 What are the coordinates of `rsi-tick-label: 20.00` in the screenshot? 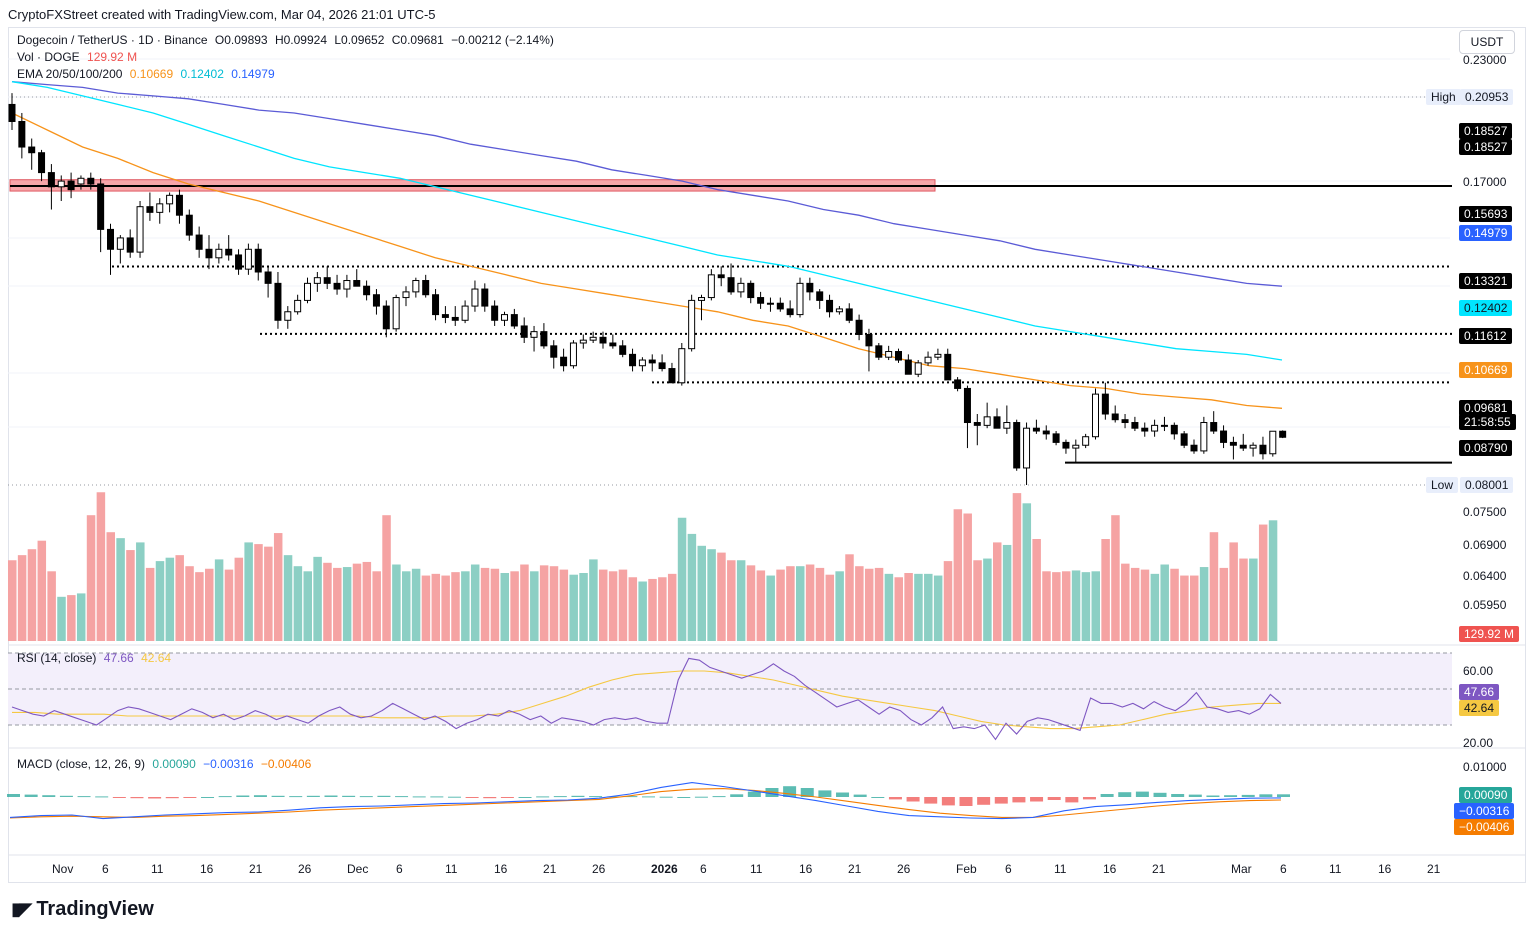 It's located at (1478, 743).